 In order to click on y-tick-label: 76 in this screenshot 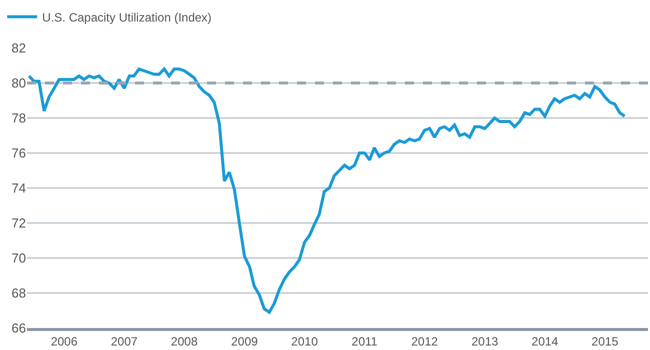, I will do `click(19, 153)`.